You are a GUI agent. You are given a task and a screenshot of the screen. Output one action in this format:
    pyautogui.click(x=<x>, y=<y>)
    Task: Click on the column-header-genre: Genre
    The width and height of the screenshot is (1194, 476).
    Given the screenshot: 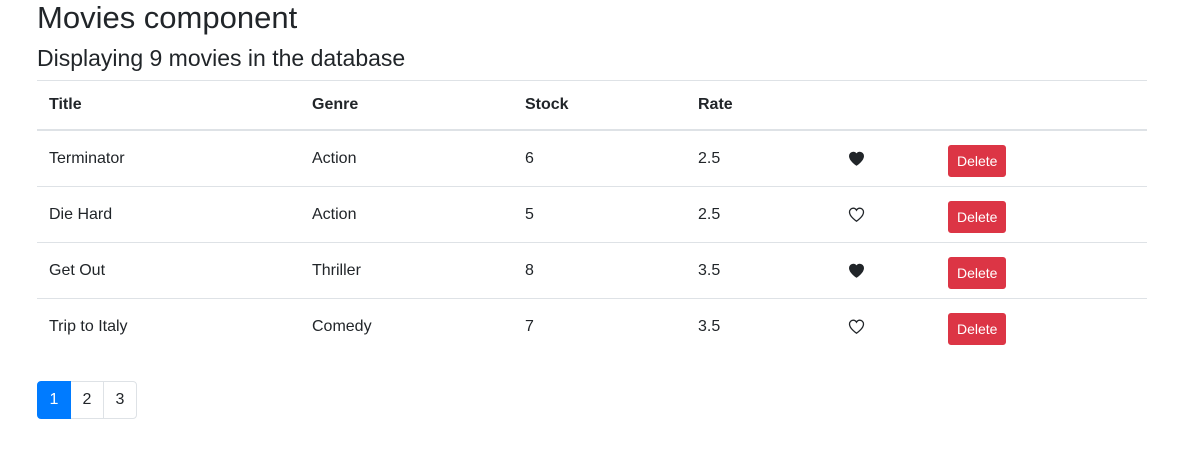 What is the action you would take?
    pyautogui.click(x=406, y=105)
    